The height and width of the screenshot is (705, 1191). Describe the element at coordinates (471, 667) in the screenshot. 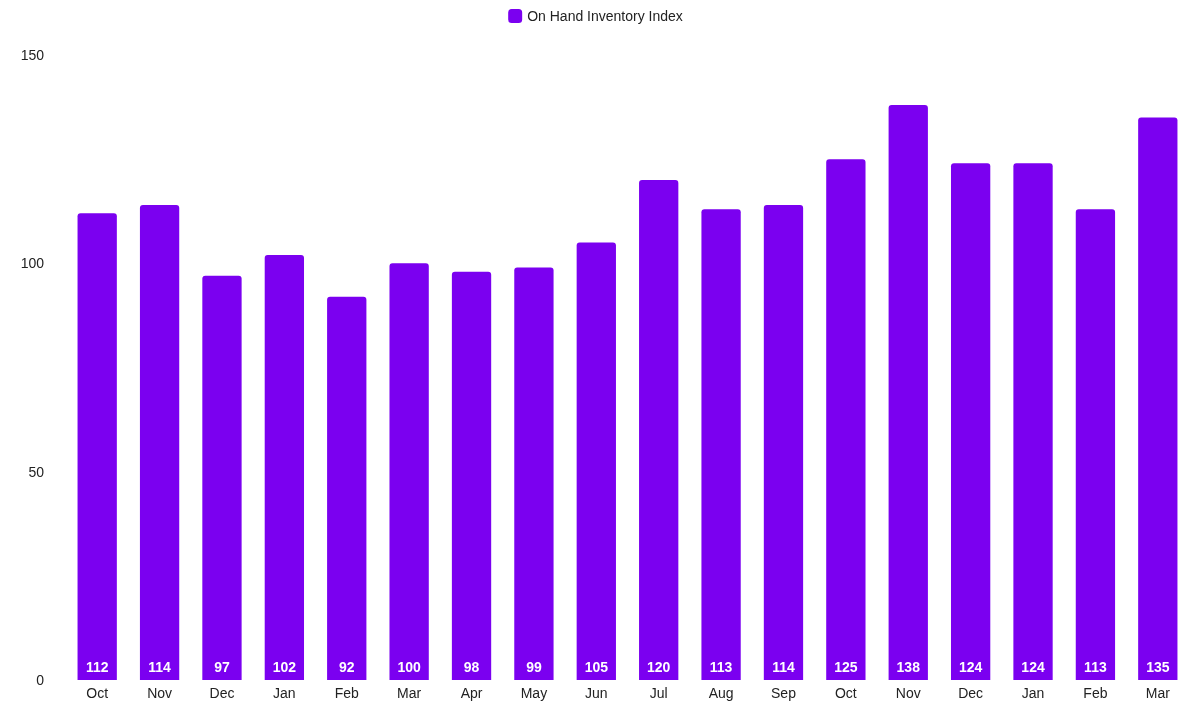

I see `data-label: 98` at that location.